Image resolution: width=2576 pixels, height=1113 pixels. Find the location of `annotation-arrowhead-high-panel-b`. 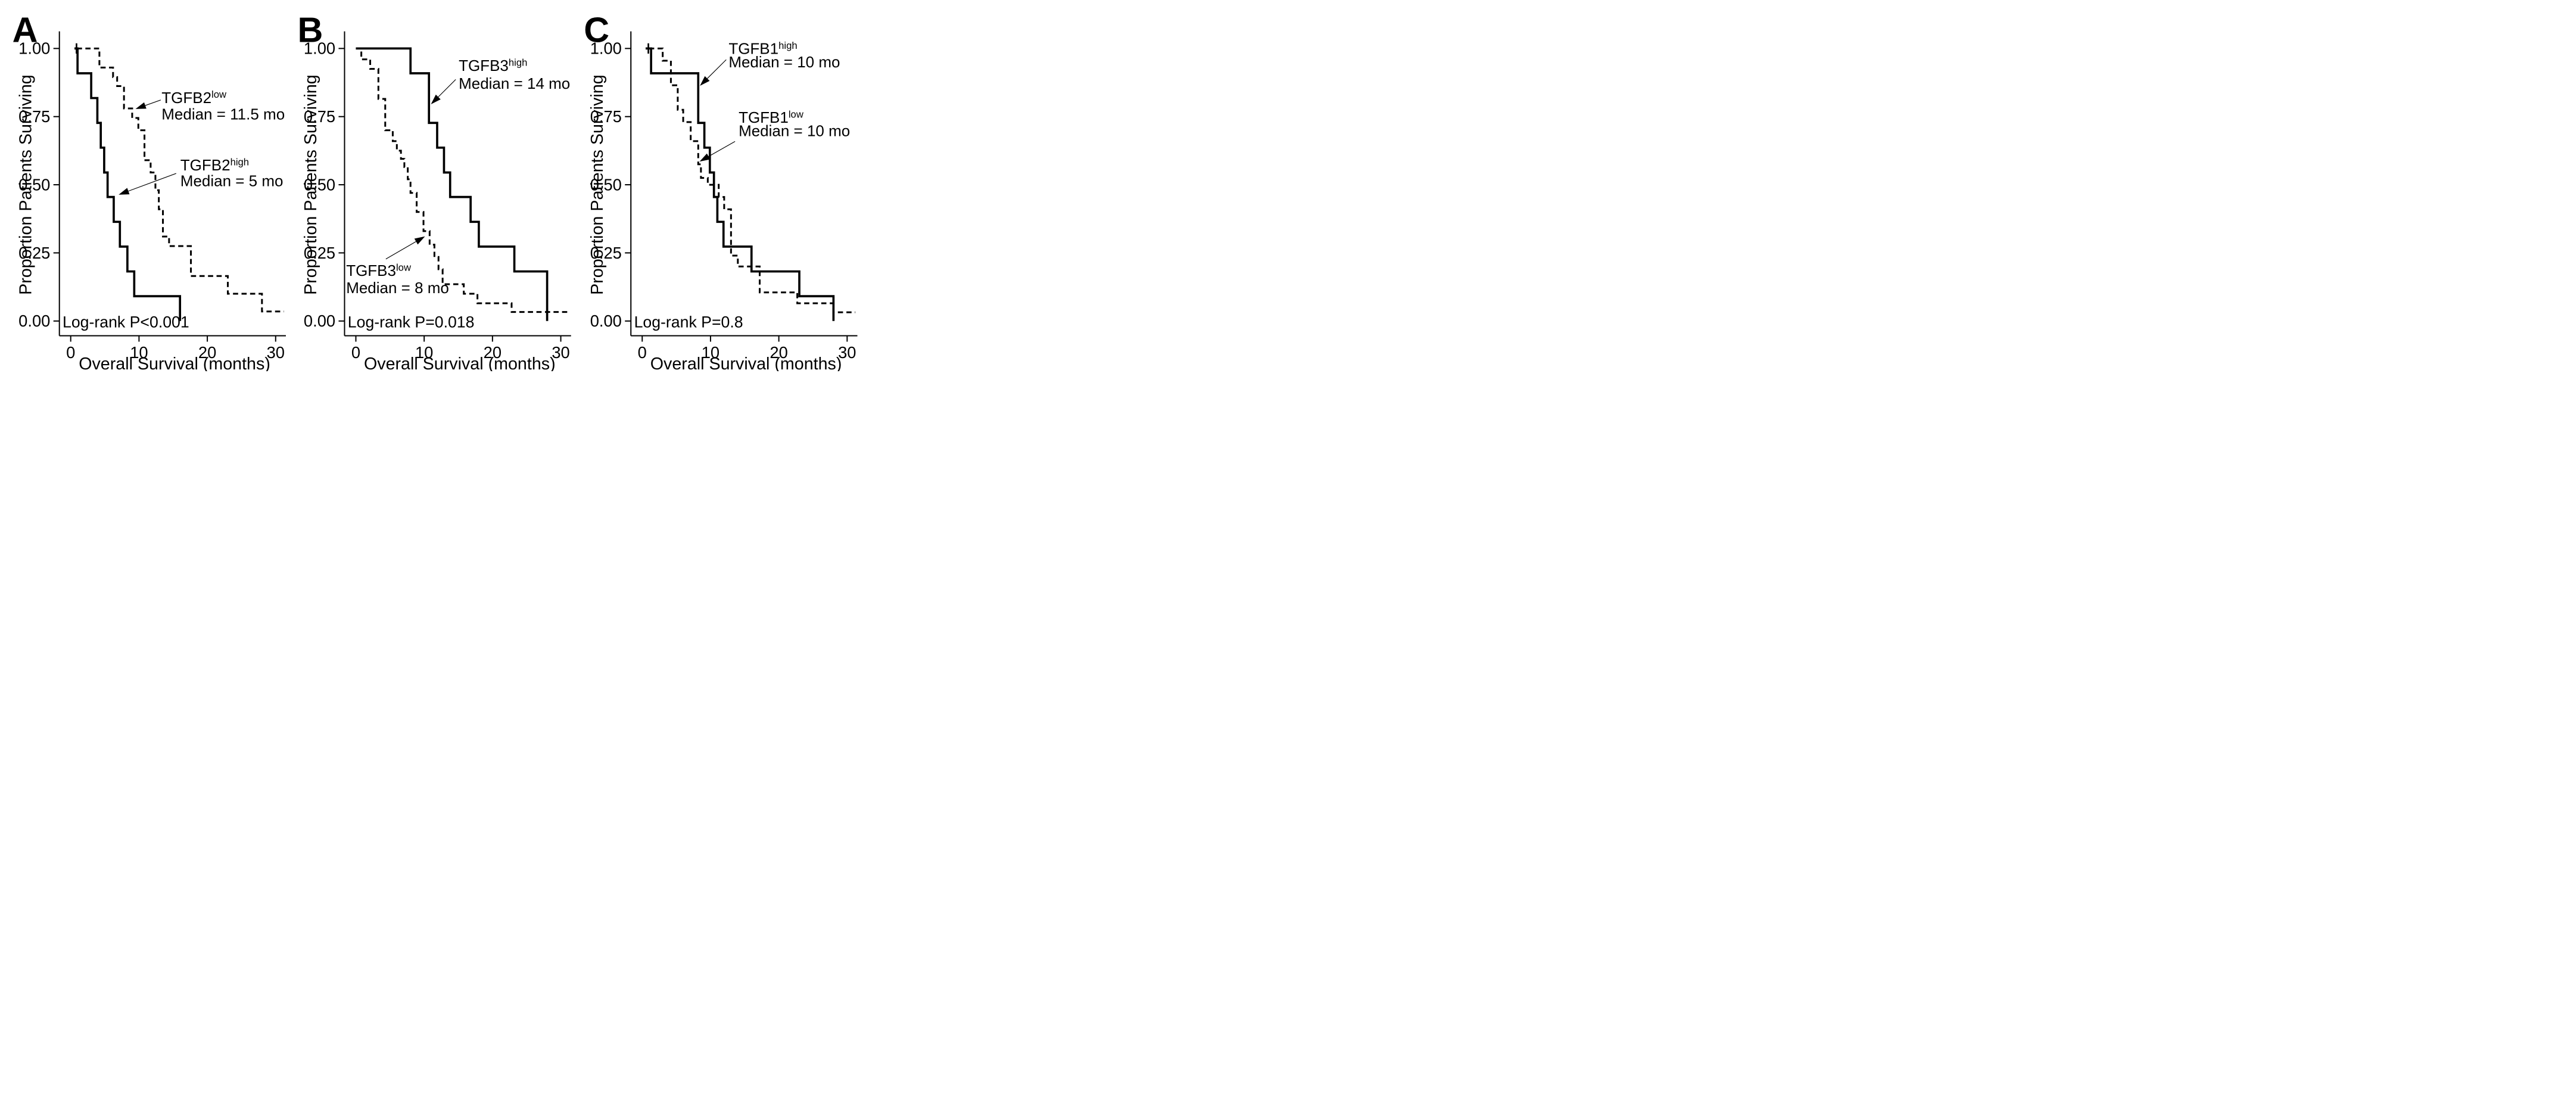

annotation-arrowhead-high-panel-b is located at coordinates (436, 99).